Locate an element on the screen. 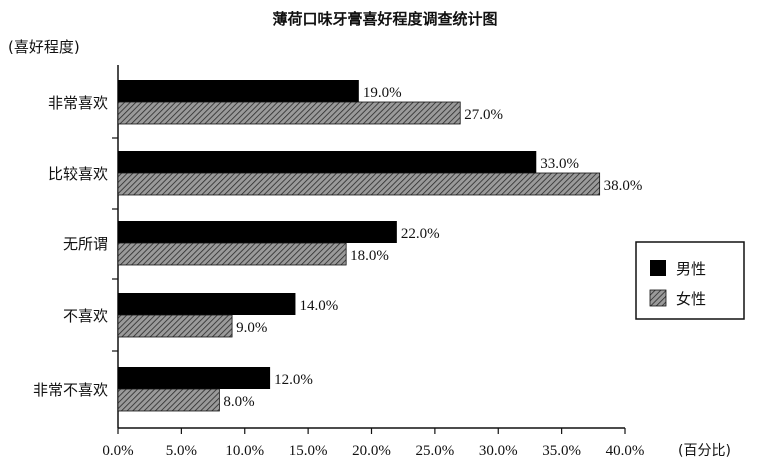 The width and height of the screenshot is (769, 473). data-label-male: 14.0% is located at coordinates (318, 306).